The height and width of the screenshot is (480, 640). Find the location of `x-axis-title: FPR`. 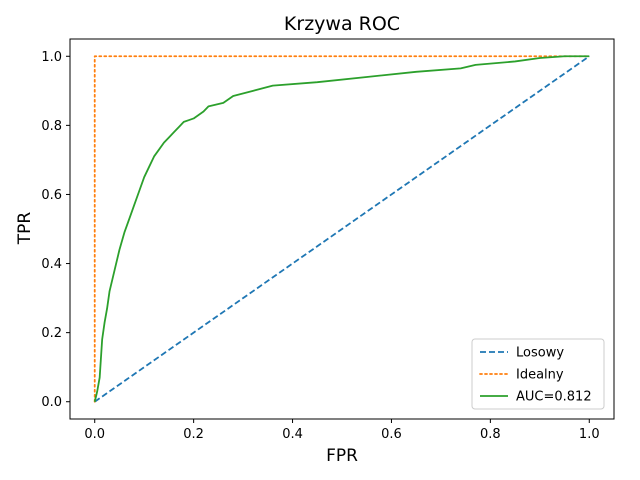

x-axis-title: FPR is located at coordinates (342, 456).